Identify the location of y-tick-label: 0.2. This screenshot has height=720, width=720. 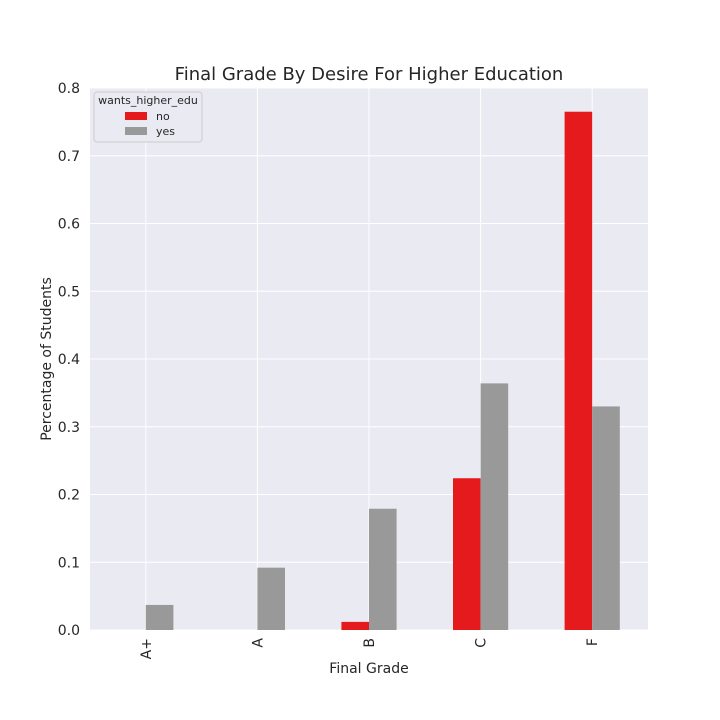
(69, 496).